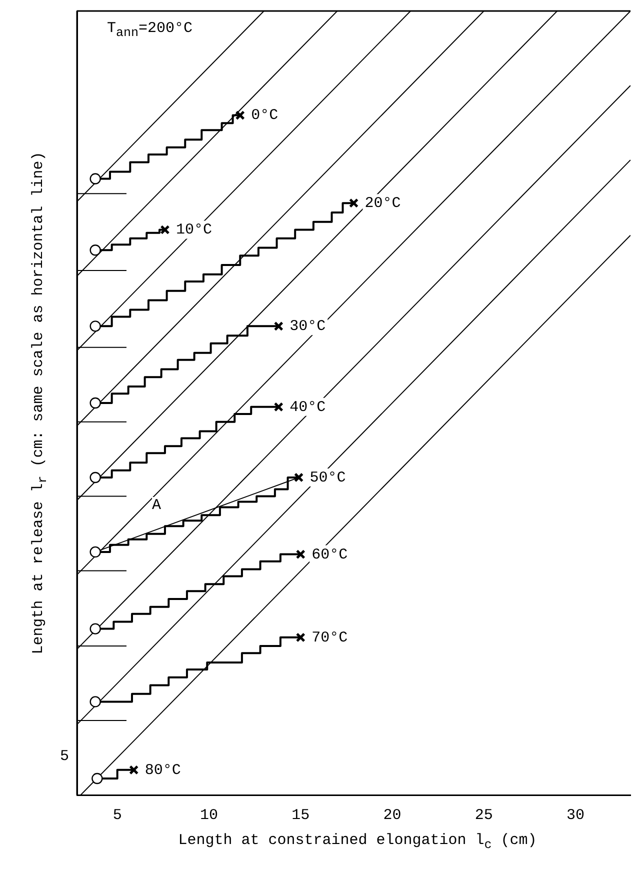 Image resolution: width=638 pixels, height=869 pixels. I want to click on series-label: 40°C, so click(308, 407).